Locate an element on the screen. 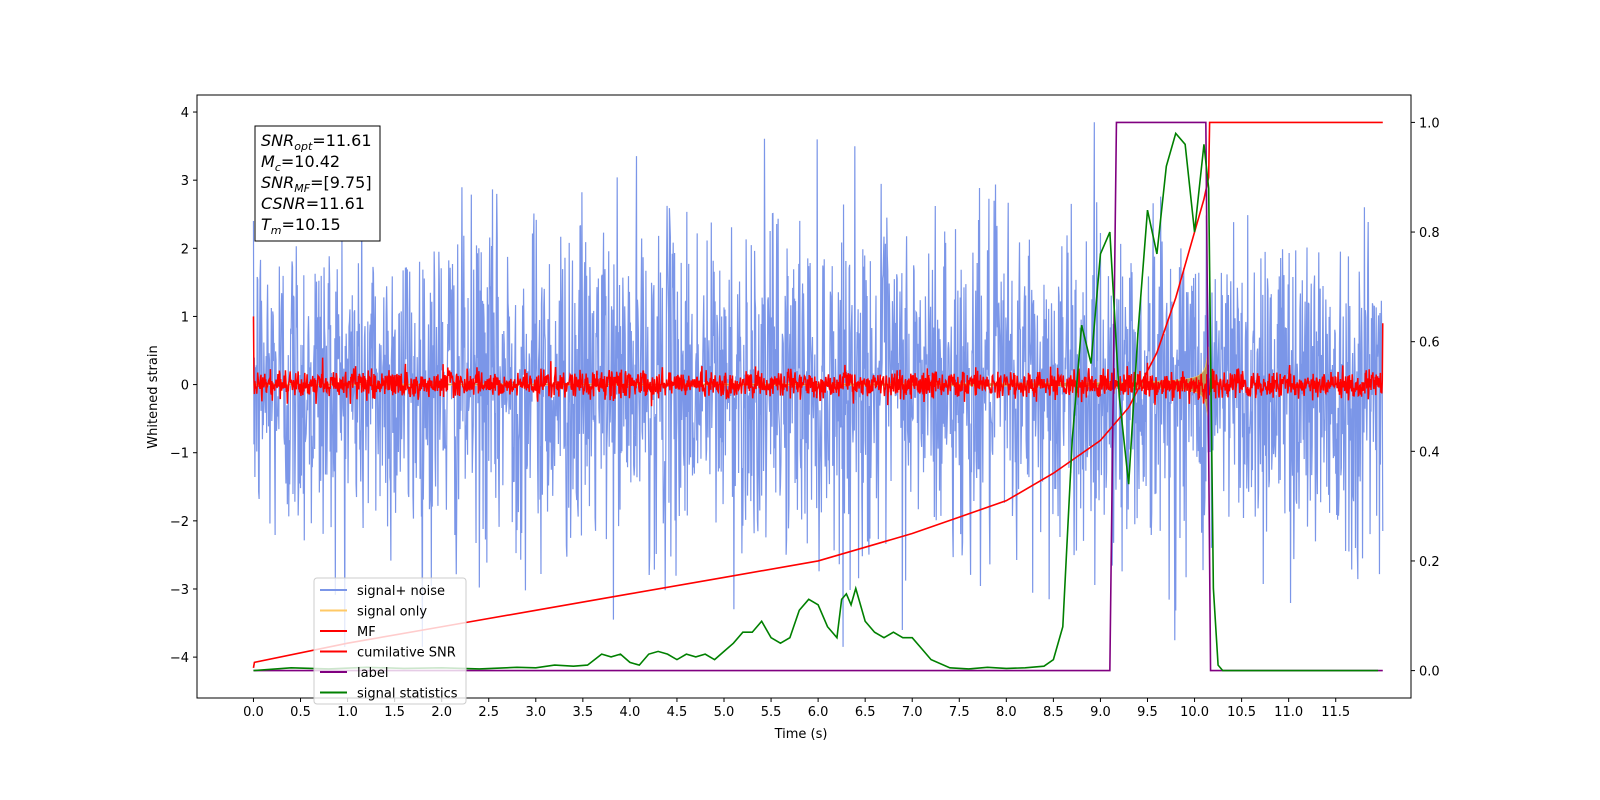 Image resolution: width=1600 pixels, height=800 pixels. legend-label: signal+ noise is located at coordinates (401, 591).